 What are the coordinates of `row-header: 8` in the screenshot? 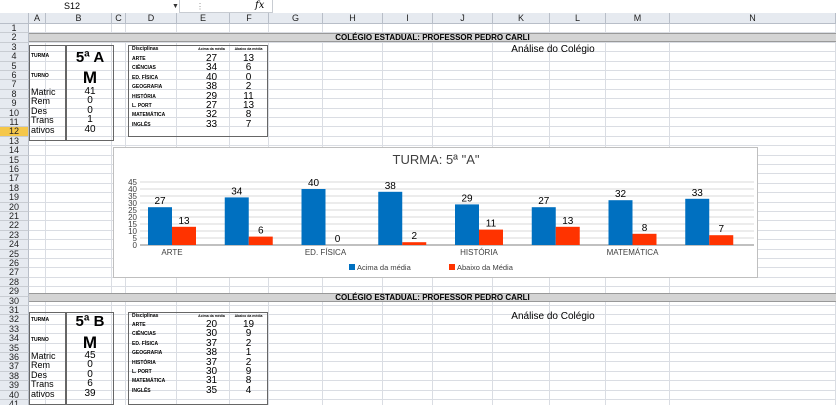 It's located at (14, 94).